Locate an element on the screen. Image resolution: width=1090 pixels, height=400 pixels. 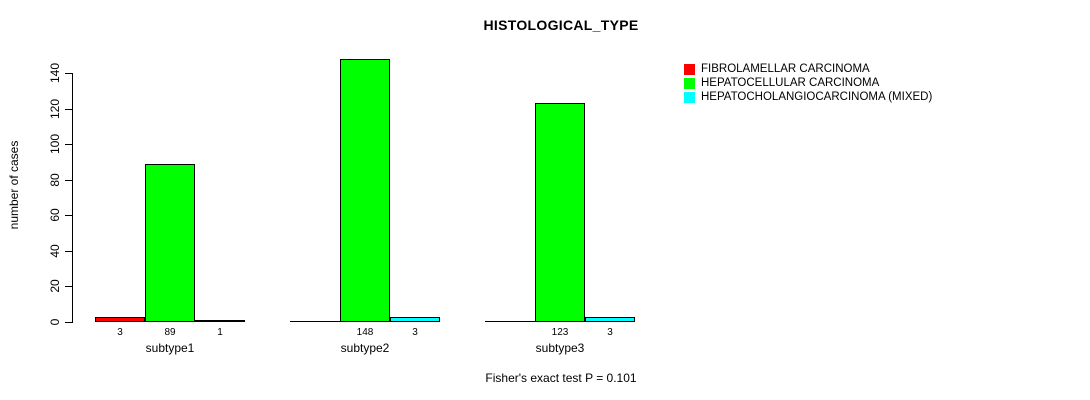
y-axis-label: number of cases is located at coordinates (14, 185).